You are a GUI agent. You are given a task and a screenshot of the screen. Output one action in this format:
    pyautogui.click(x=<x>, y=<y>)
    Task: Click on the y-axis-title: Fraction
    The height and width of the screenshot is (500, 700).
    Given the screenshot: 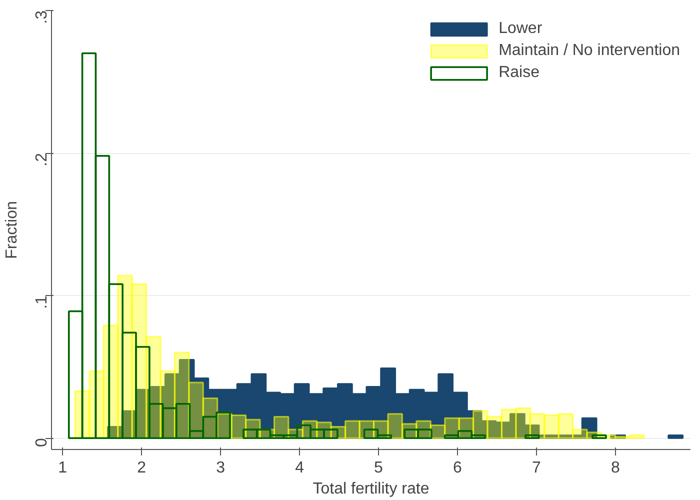 What is the action you would take?
    pyautogui.click(x=12, y=230)
    